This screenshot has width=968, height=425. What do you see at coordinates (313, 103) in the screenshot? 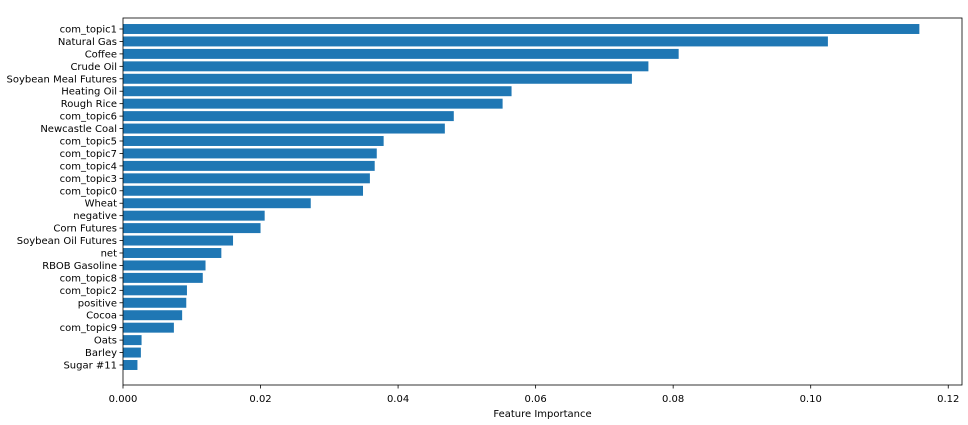
I see `bar-rough-rice` at bounding box center [313, 103].